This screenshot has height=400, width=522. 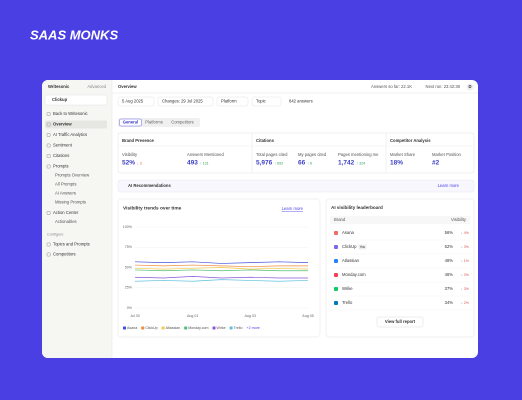 I want to click on x-tick-label: Jul 30, so click(x=135, y=316).